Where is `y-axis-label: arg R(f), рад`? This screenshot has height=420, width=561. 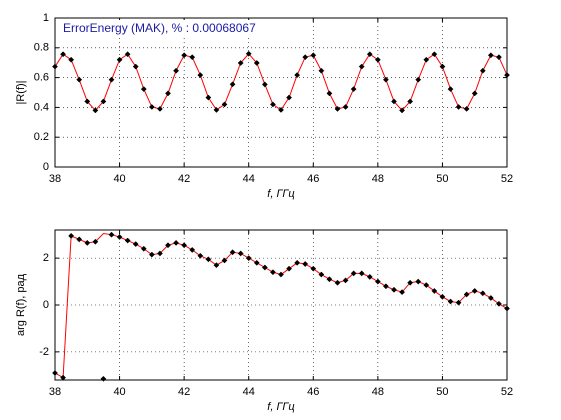
y-axis-label: arg R(f), рад is located at coordinates (21, 304).